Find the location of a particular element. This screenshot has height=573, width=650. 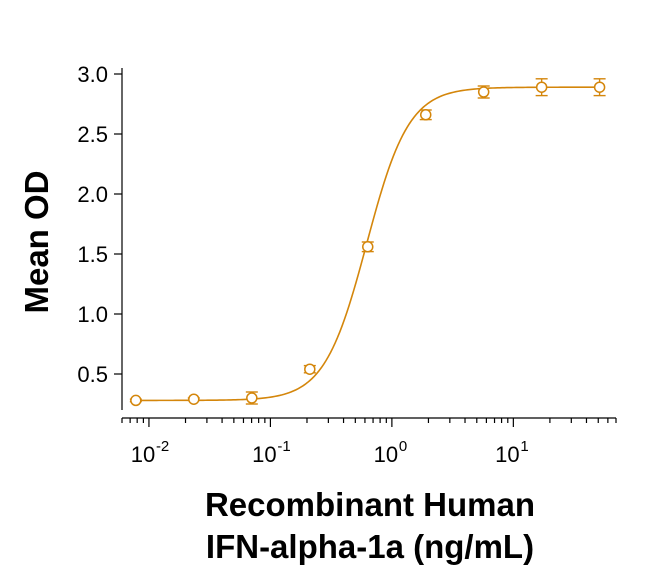

y-tick-label: 1.5 is located at coordinates (92, 254).